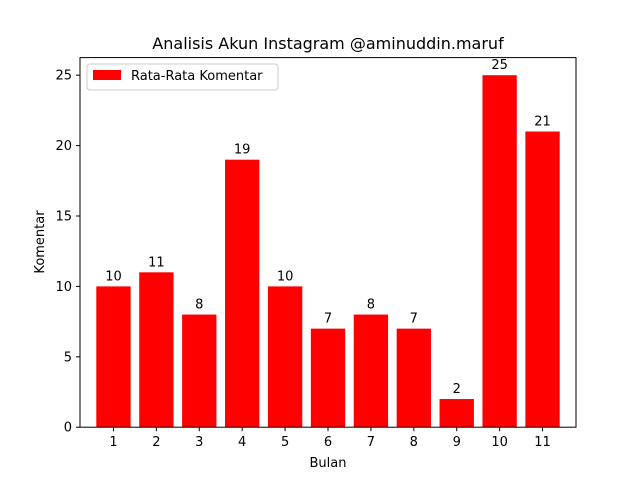 This screenshot has width=640, height=480. I want to click on x-tick-label: 1, so click(113, 442).